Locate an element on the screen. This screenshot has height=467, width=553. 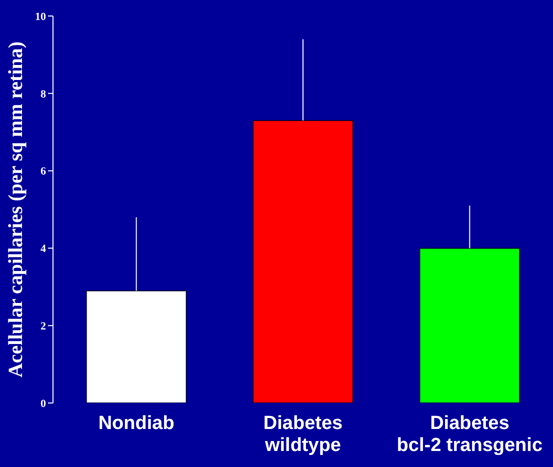
x-tick-label: Diabetes bcl-2 transgenic is located at coordinates (469, 434).